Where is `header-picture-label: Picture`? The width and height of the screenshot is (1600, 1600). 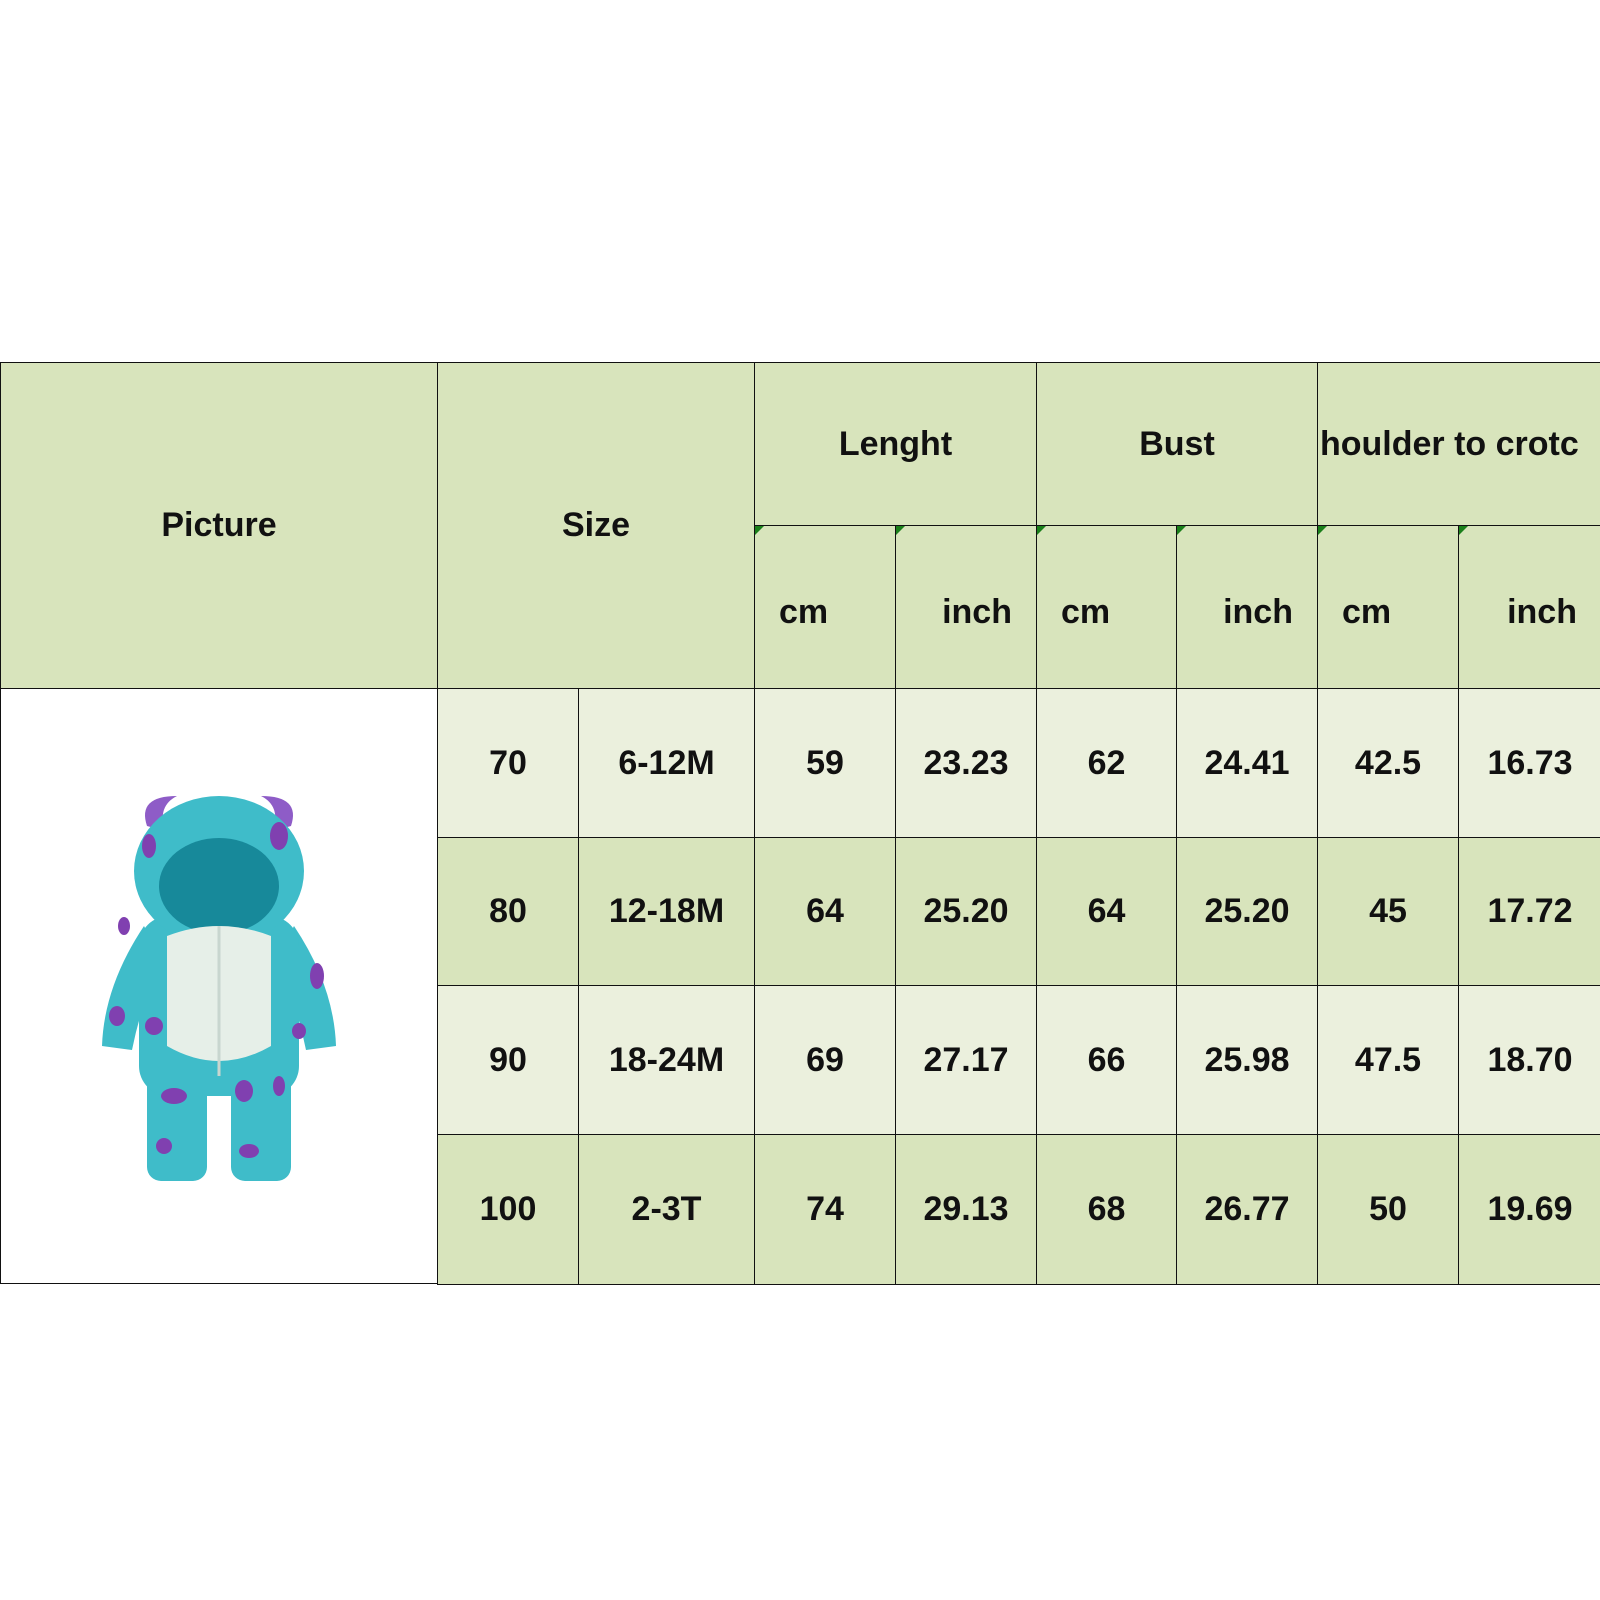
header-picture-label: Picture is located at coordinates (219, 525).